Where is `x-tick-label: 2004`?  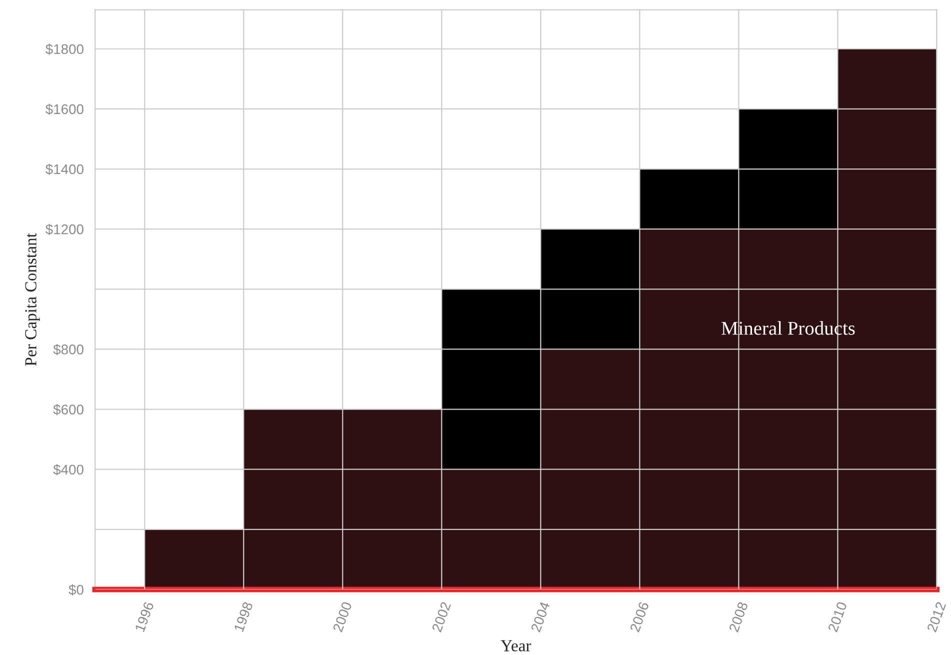
x-tick-label: 2004 is located at coordinates (540, 616).